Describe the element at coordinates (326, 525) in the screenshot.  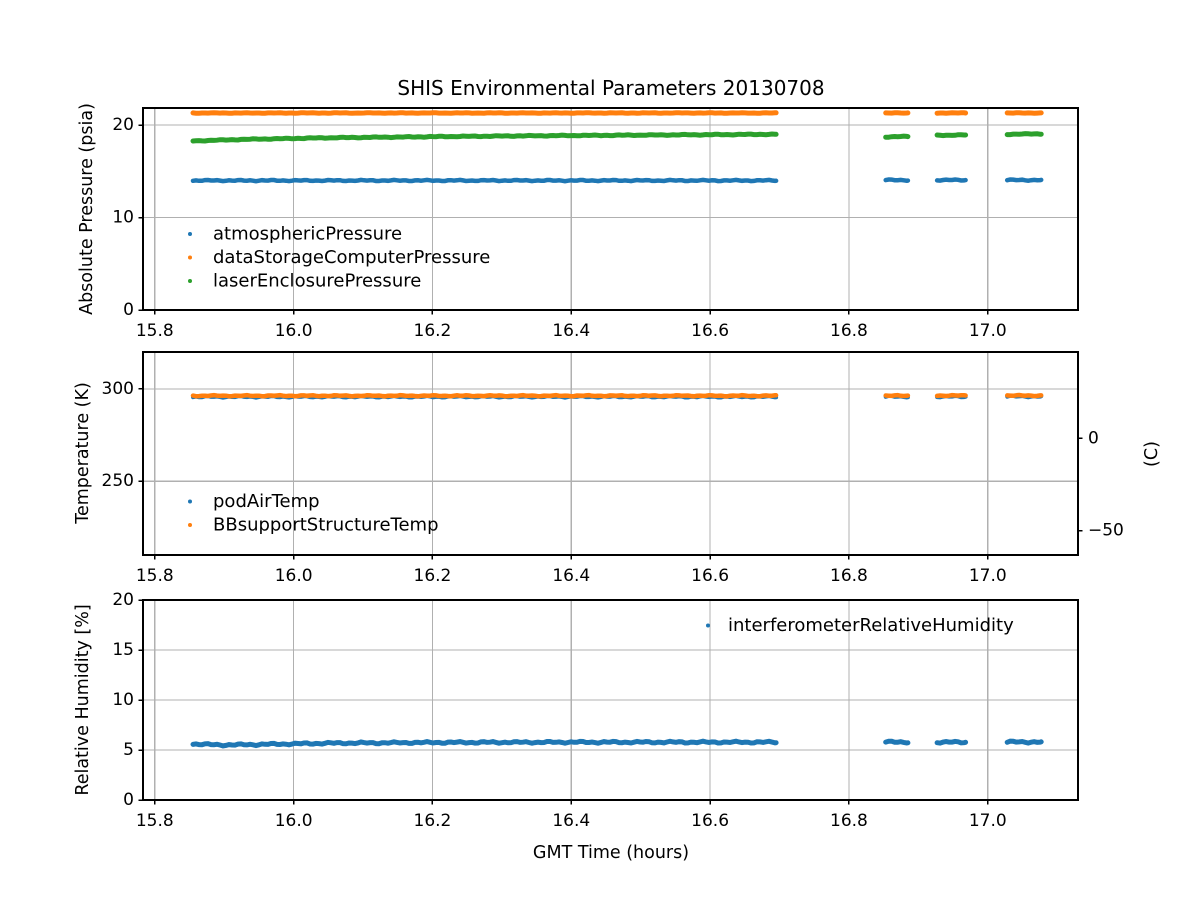
I see `legend-label-BBsupportStructureTemp: BBsupportStructureTemp` at that location.